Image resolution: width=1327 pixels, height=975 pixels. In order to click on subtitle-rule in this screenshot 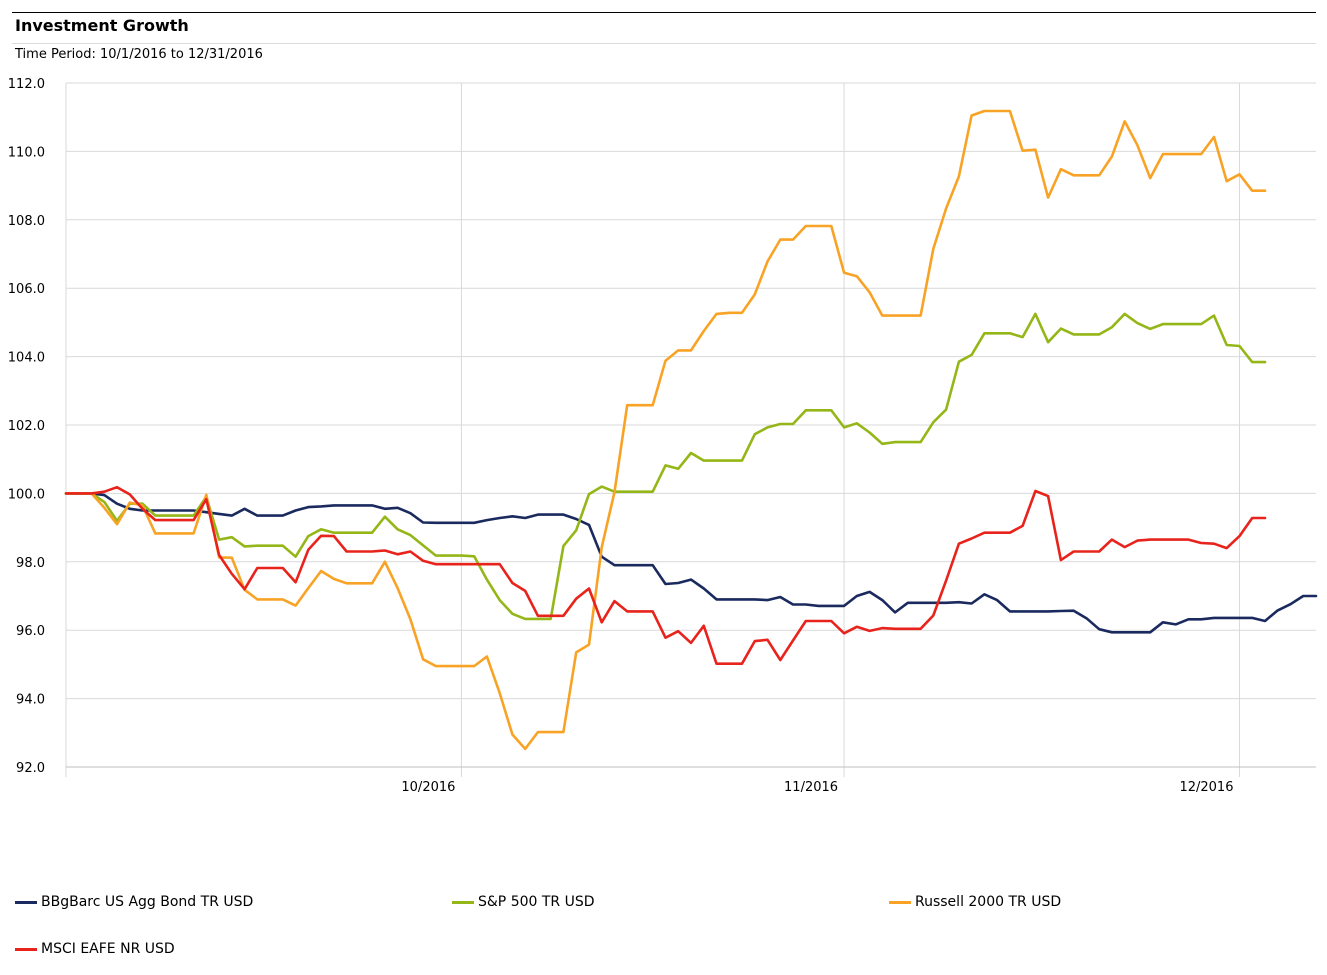, I will do `click(664, 43)`.